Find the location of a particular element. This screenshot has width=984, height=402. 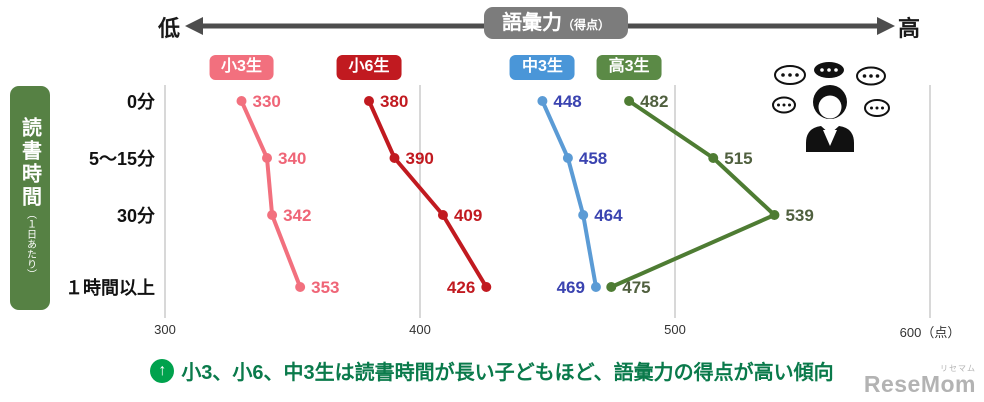

watermark: リセマム ReseMom is located at coordinates (920, 380).